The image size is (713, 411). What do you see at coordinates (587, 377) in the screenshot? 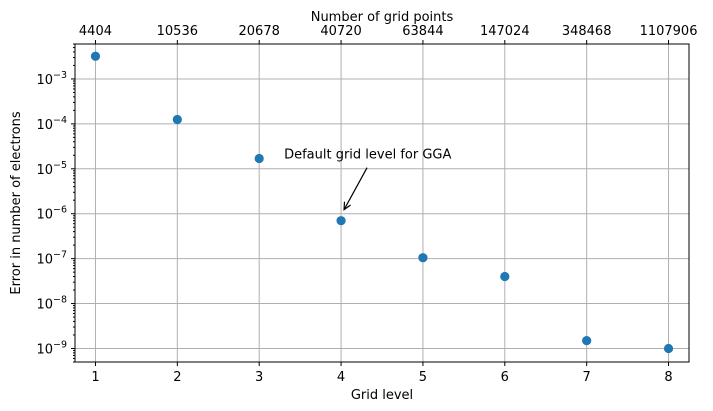
I see `x-tick-label: 7` at bounding box center [587, 377].